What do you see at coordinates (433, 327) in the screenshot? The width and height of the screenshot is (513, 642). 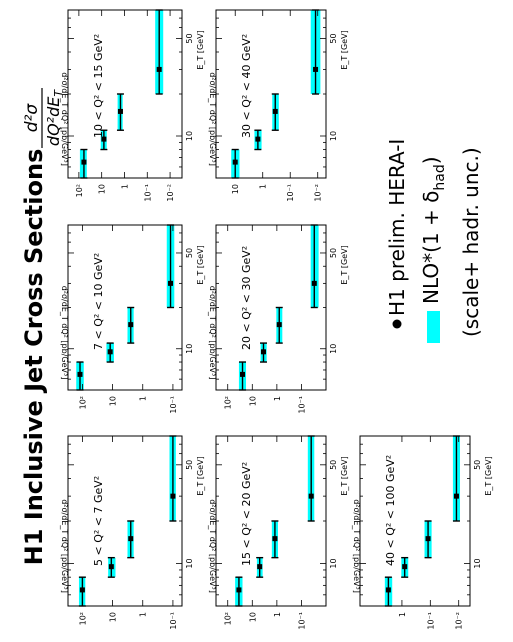 I see `legend-nlo-swatch` at bounding box center [433, 327].